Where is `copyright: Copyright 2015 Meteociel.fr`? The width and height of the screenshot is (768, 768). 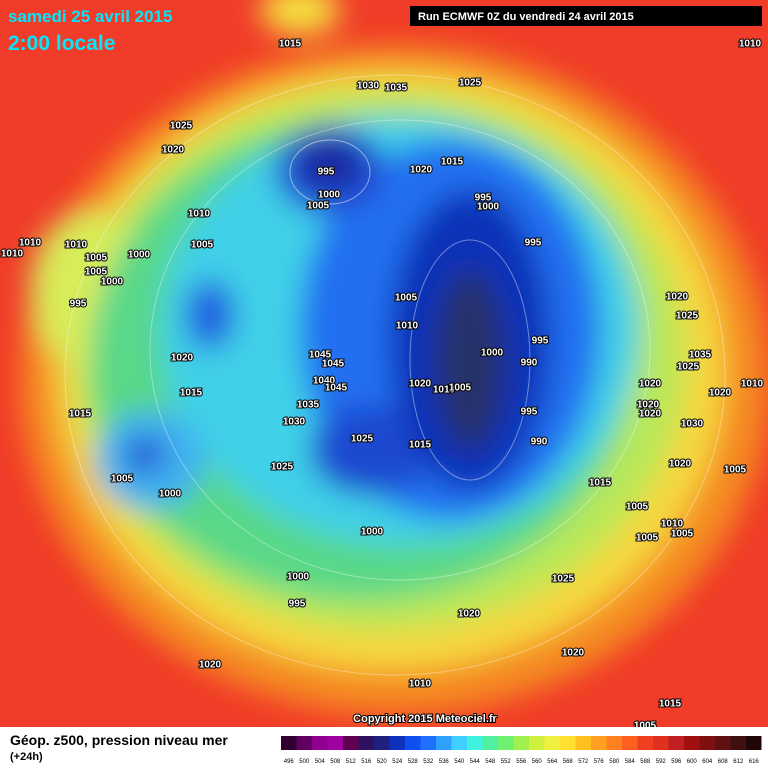 copyright: Copyright 2015 Meteociel.fr is located at coordinates (425, 719).